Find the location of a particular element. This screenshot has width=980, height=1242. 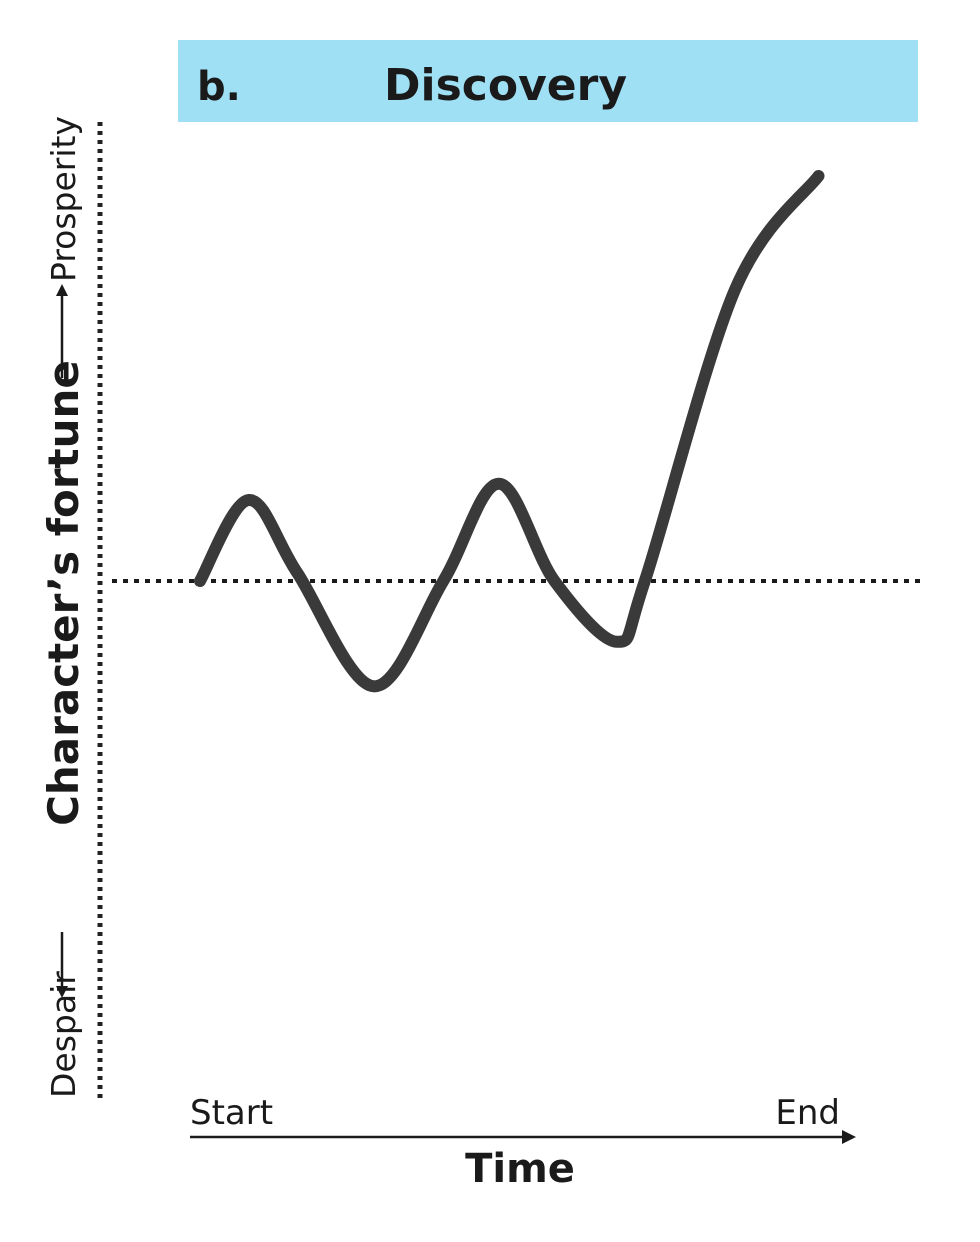

x-start-label: Start is located at coordinates (231, 1113).